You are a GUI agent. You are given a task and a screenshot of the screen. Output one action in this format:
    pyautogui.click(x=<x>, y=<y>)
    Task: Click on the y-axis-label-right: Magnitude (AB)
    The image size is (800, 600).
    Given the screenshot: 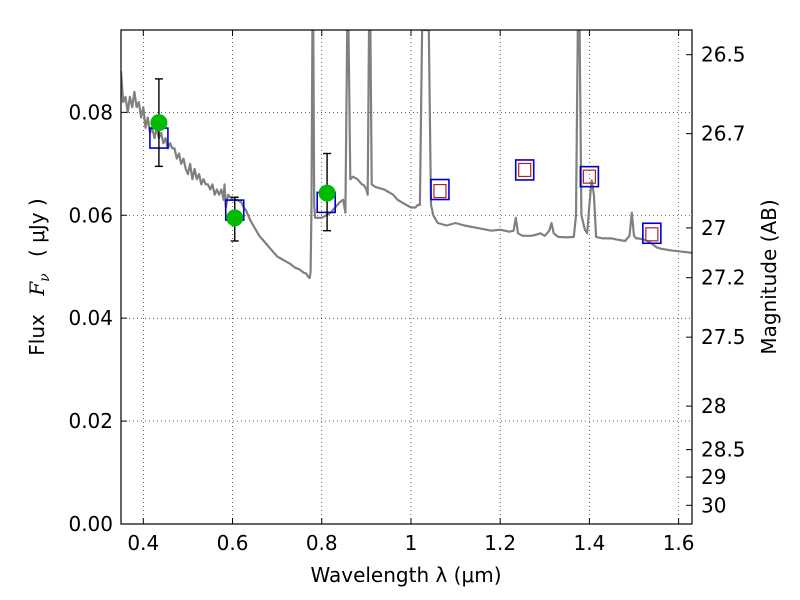 What is the action you would take?
    pyautogui.click(x=769, y=276)
    